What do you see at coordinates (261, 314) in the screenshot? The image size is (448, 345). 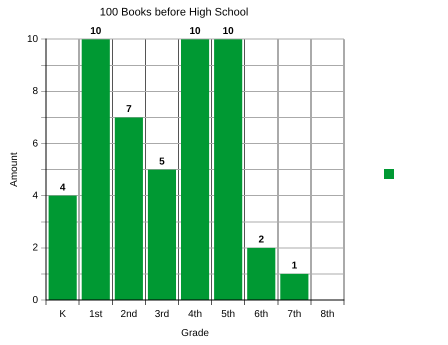 I see `x-tick-label: 6th` at bounding box center [261, 314].